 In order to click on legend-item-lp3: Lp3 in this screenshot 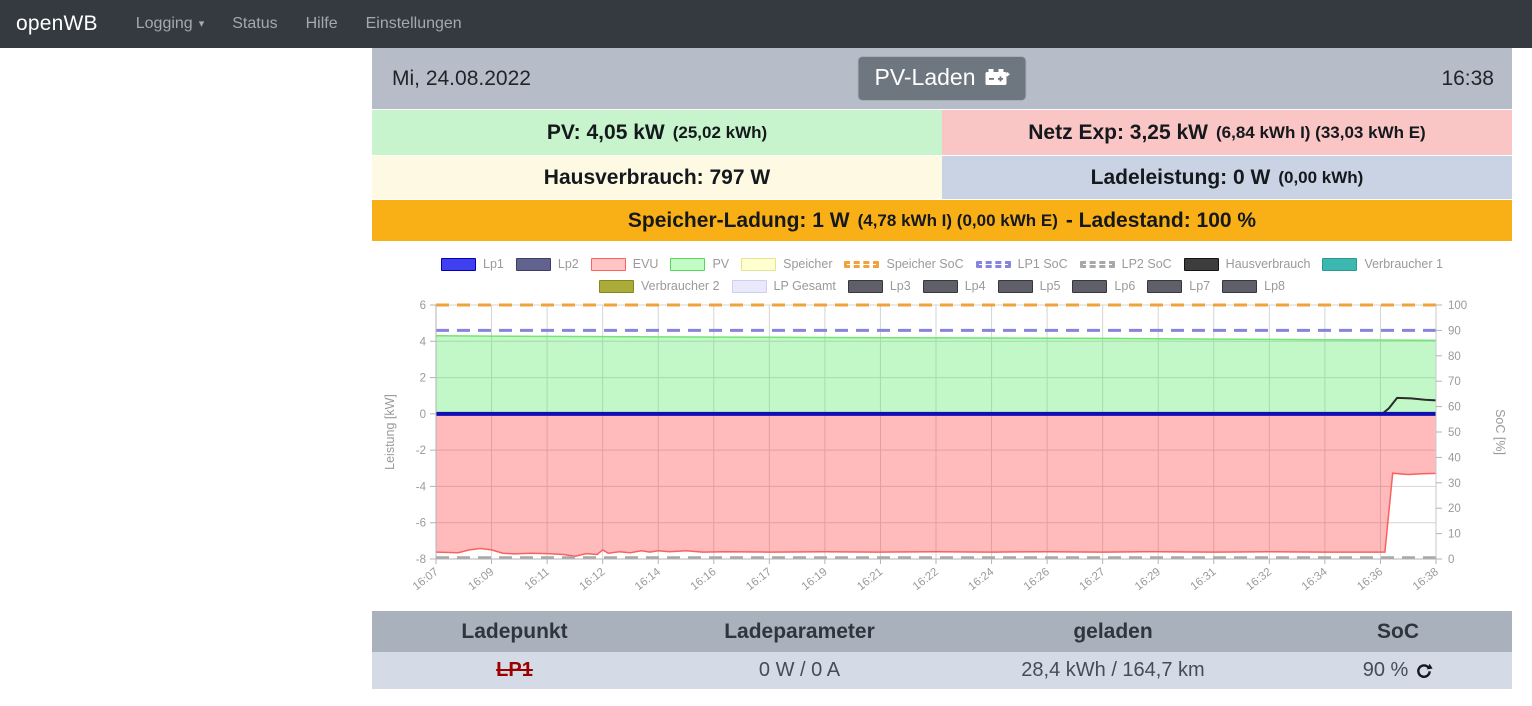, I will do `click(879, 286)`.